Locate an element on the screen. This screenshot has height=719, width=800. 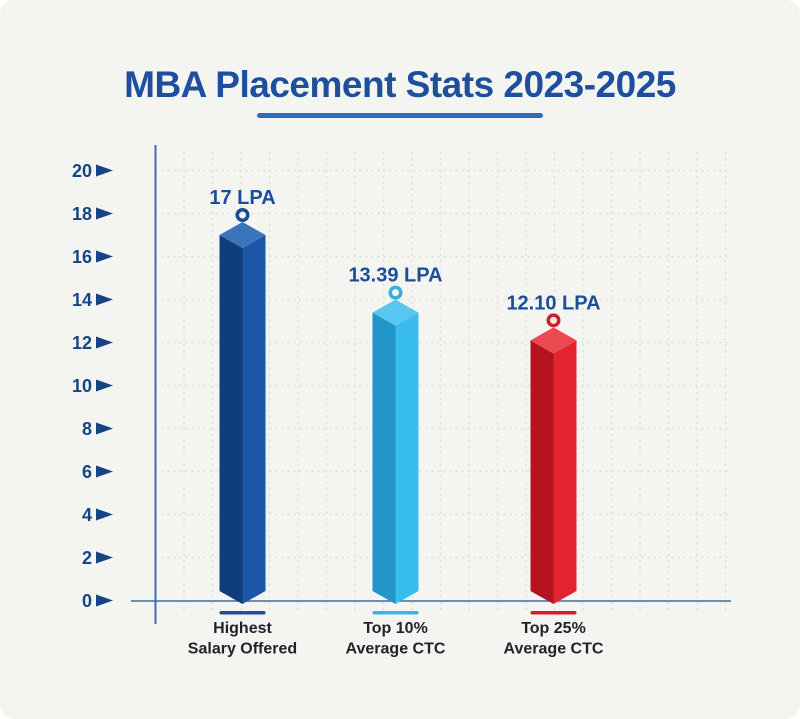
bar-category-label: Salary Offered is located at coordinates (242, 649).